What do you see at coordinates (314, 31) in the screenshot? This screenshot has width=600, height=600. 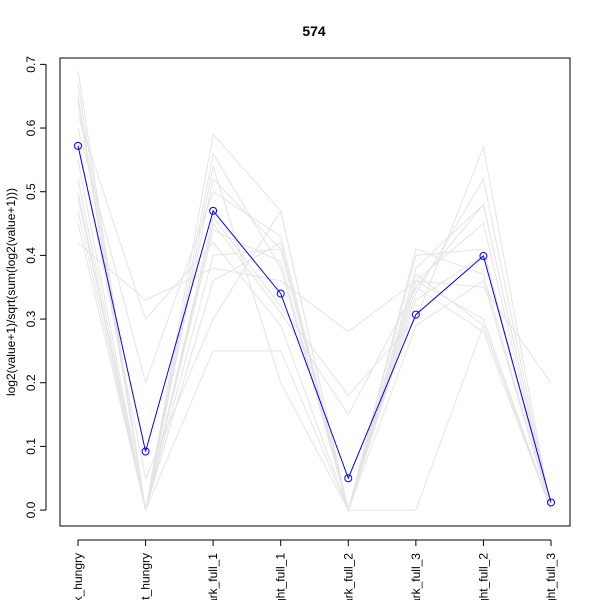 I see `chart-title: 574` at bounding box center [314, 31].